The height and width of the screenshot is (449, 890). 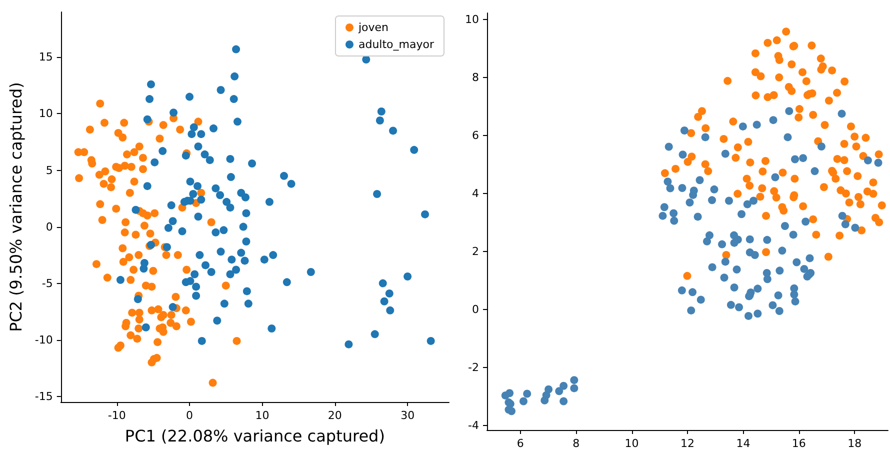 I want to click on y-tick-label: 4, so click(x=475, y=193).